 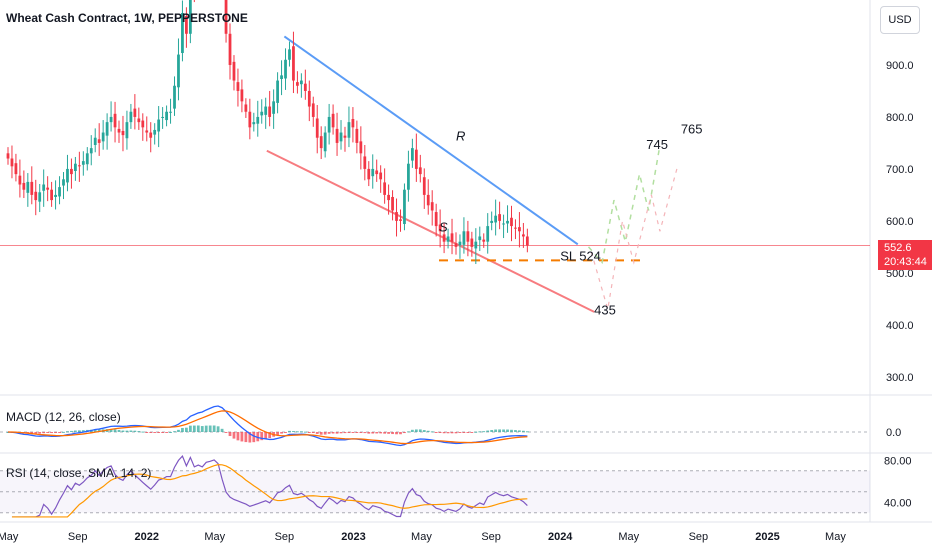 What do you see at coordinates (79, 473) in the screenshot?
I see `rsi-legend: RSI (14, close, SMA, 14, 2)` at bounding box center [79, 473].